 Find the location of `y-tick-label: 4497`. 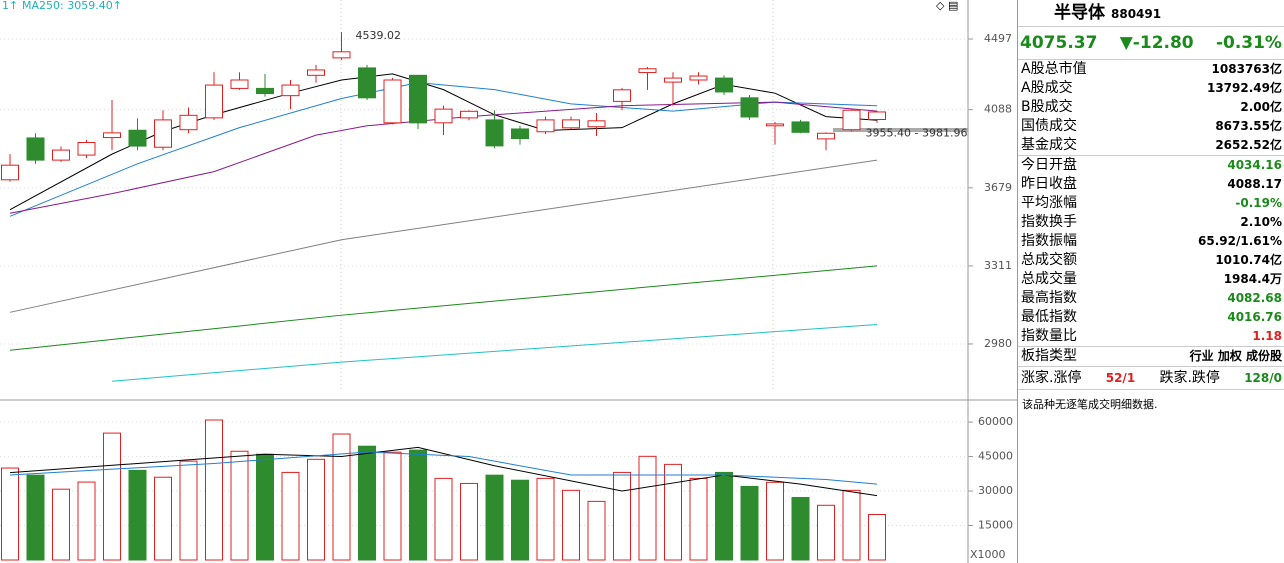

y-tick-label: 4497 is located at coordinates (998, 38).